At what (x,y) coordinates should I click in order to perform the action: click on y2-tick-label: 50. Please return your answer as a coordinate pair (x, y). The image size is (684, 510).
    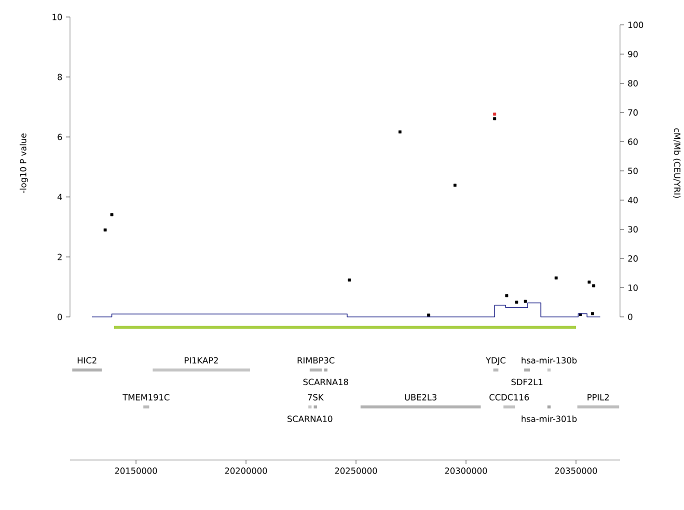
    Looking at the image, I should click on (633, 171).